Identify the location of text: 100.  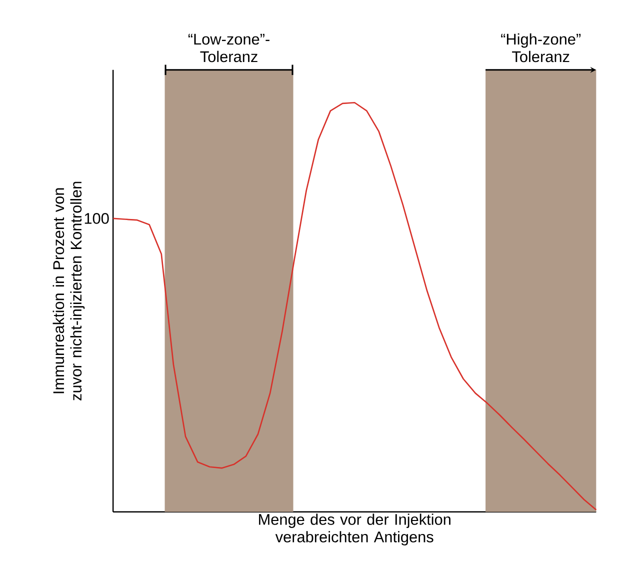
(96, 218).